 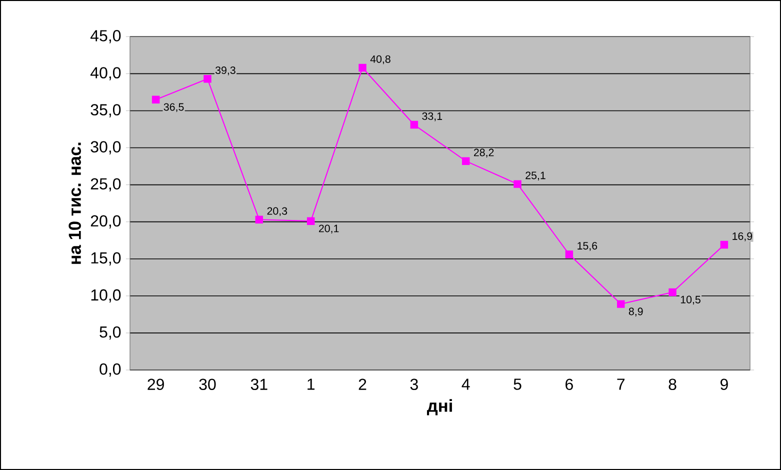 I want to click on y-tick-label: 5,0, so click(x=110, y=333).